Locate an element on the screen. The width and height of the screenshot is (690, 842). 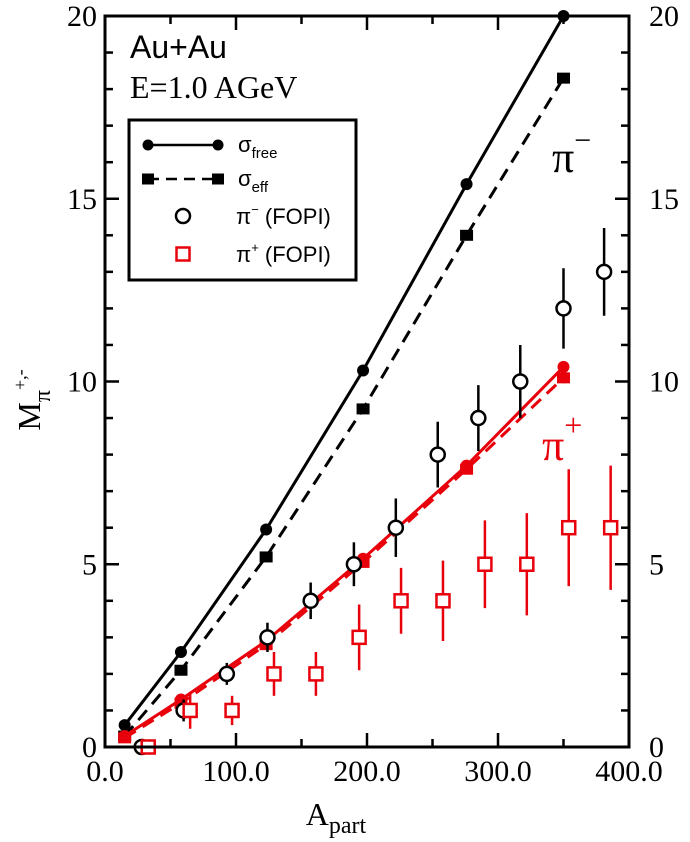
system-annotation: Au+Au is located at coordinates (178, 47).